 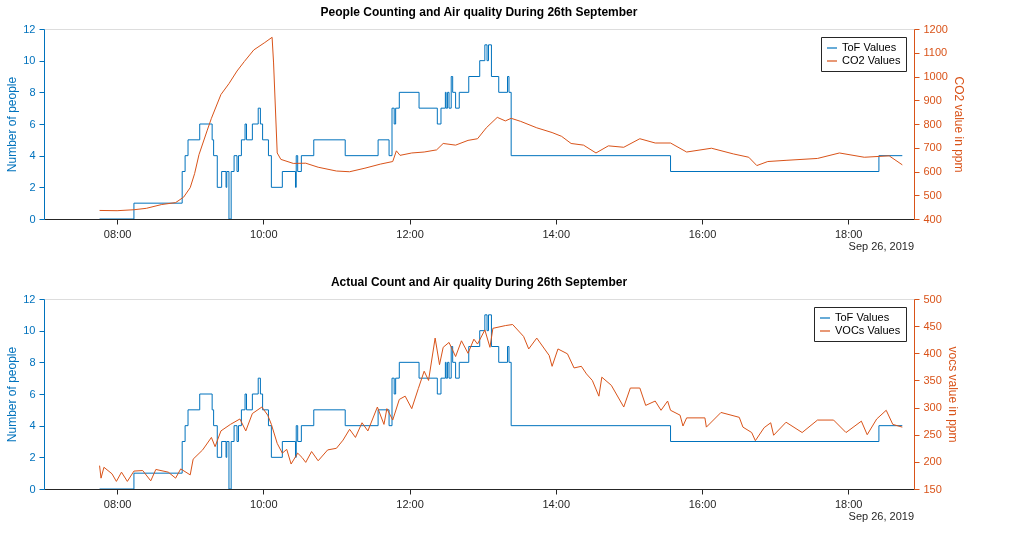 What do you see at coordinates (932, 99) in the screenshot?
I see `y2-tick-label: 900` at bounding box center [932, 99].